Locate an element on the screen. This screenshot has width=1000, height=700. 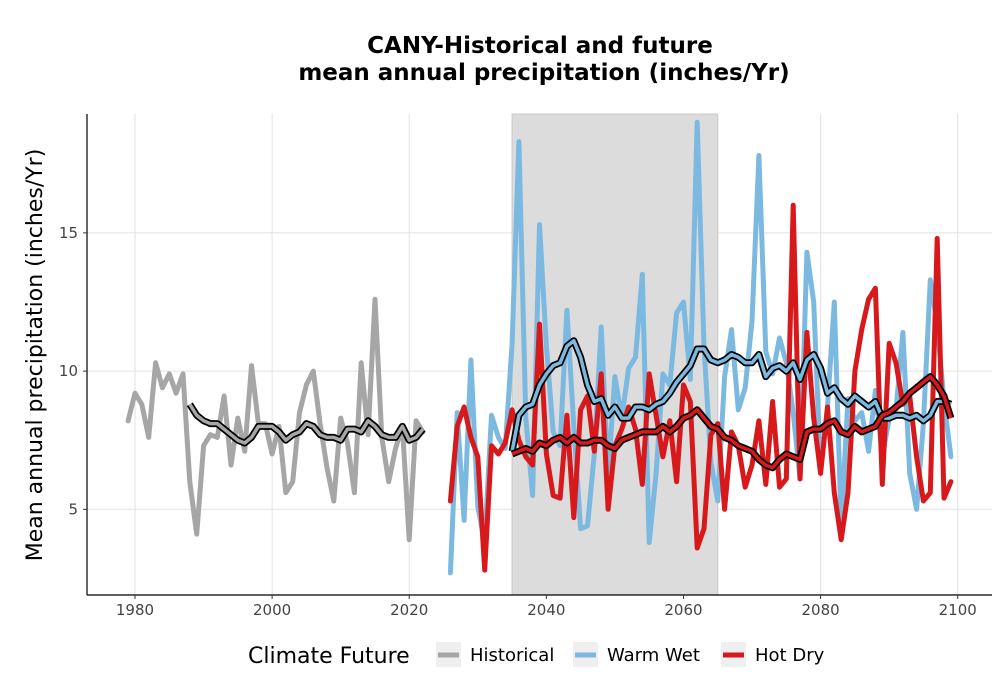
series-line-historical is located at coordinates (275, 419).